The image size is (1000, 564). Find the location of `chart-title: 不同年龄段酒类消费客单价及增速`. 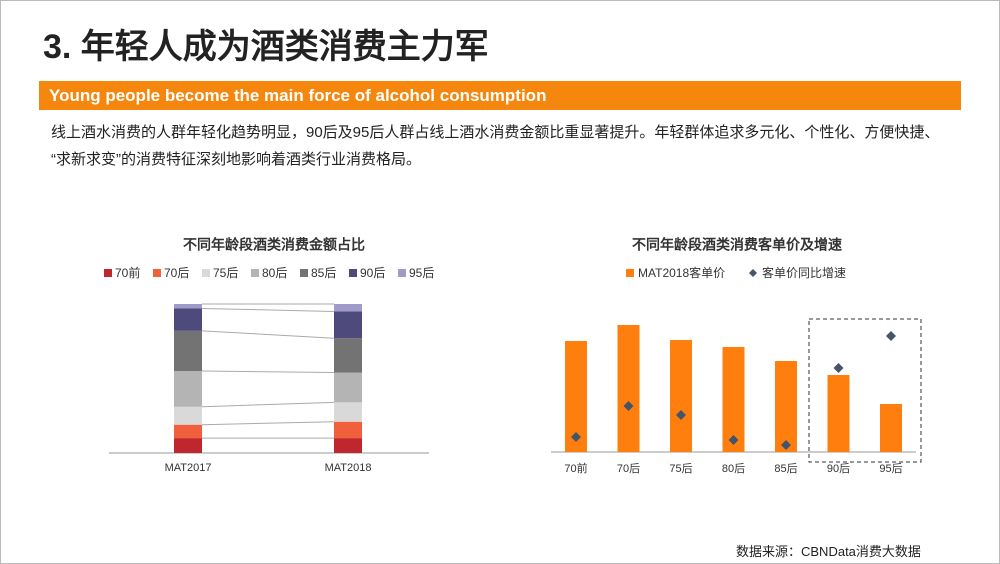

chart-title: 不同年龄段酒类消费客单价及增速 is located at coordinates (737, 245).